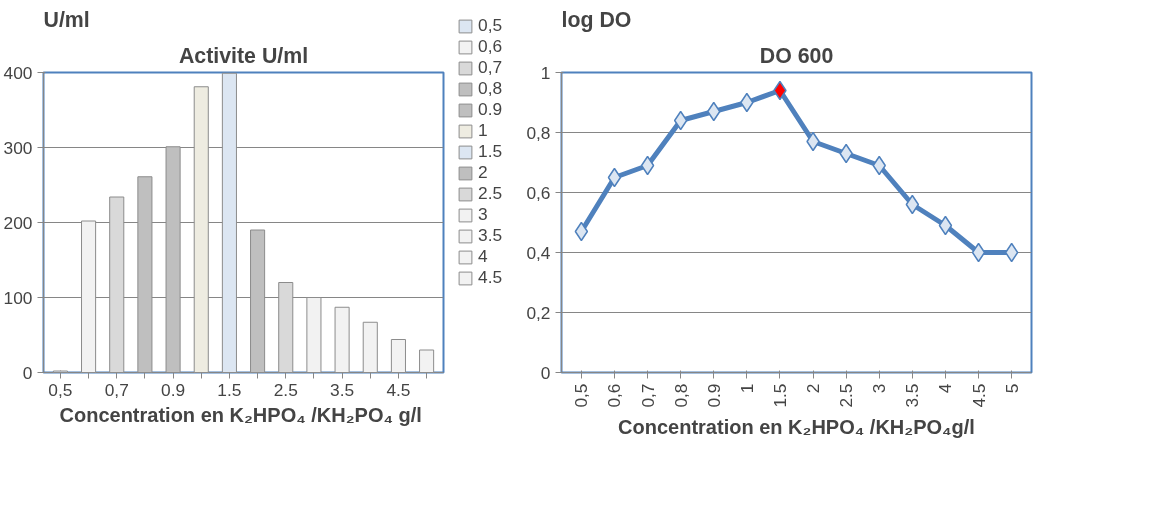 This screenshot has height=511, width=1158. I want to click on legend-label: 0.9, so click(490, 109).